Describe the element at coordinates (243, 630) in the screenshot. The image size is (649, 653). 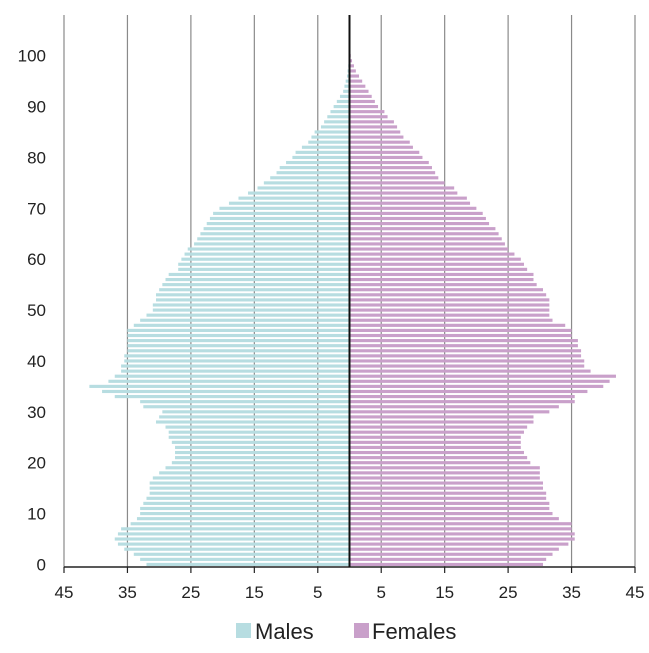
I see `legend-swatch-males` at that location.